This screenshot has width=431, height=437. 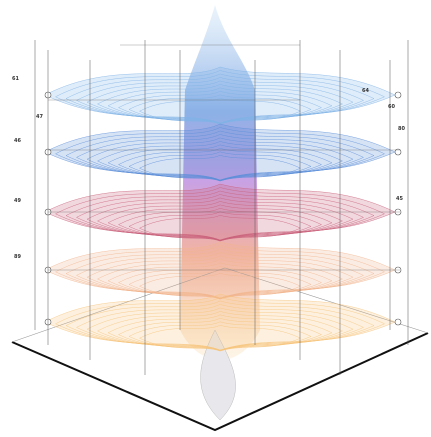 I want to click on label: 49, so click(x=17, y=201).